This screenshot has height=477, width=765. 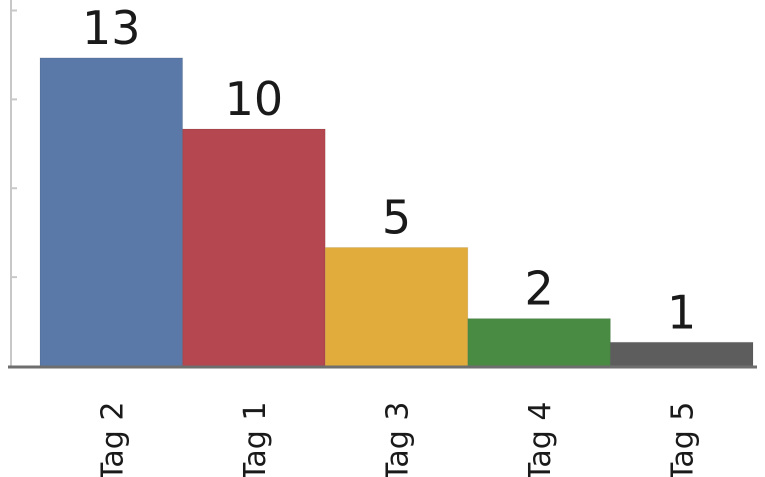 I want to click on x-tick-label-tag-2: Tag 2, so click(x=112, y=439).